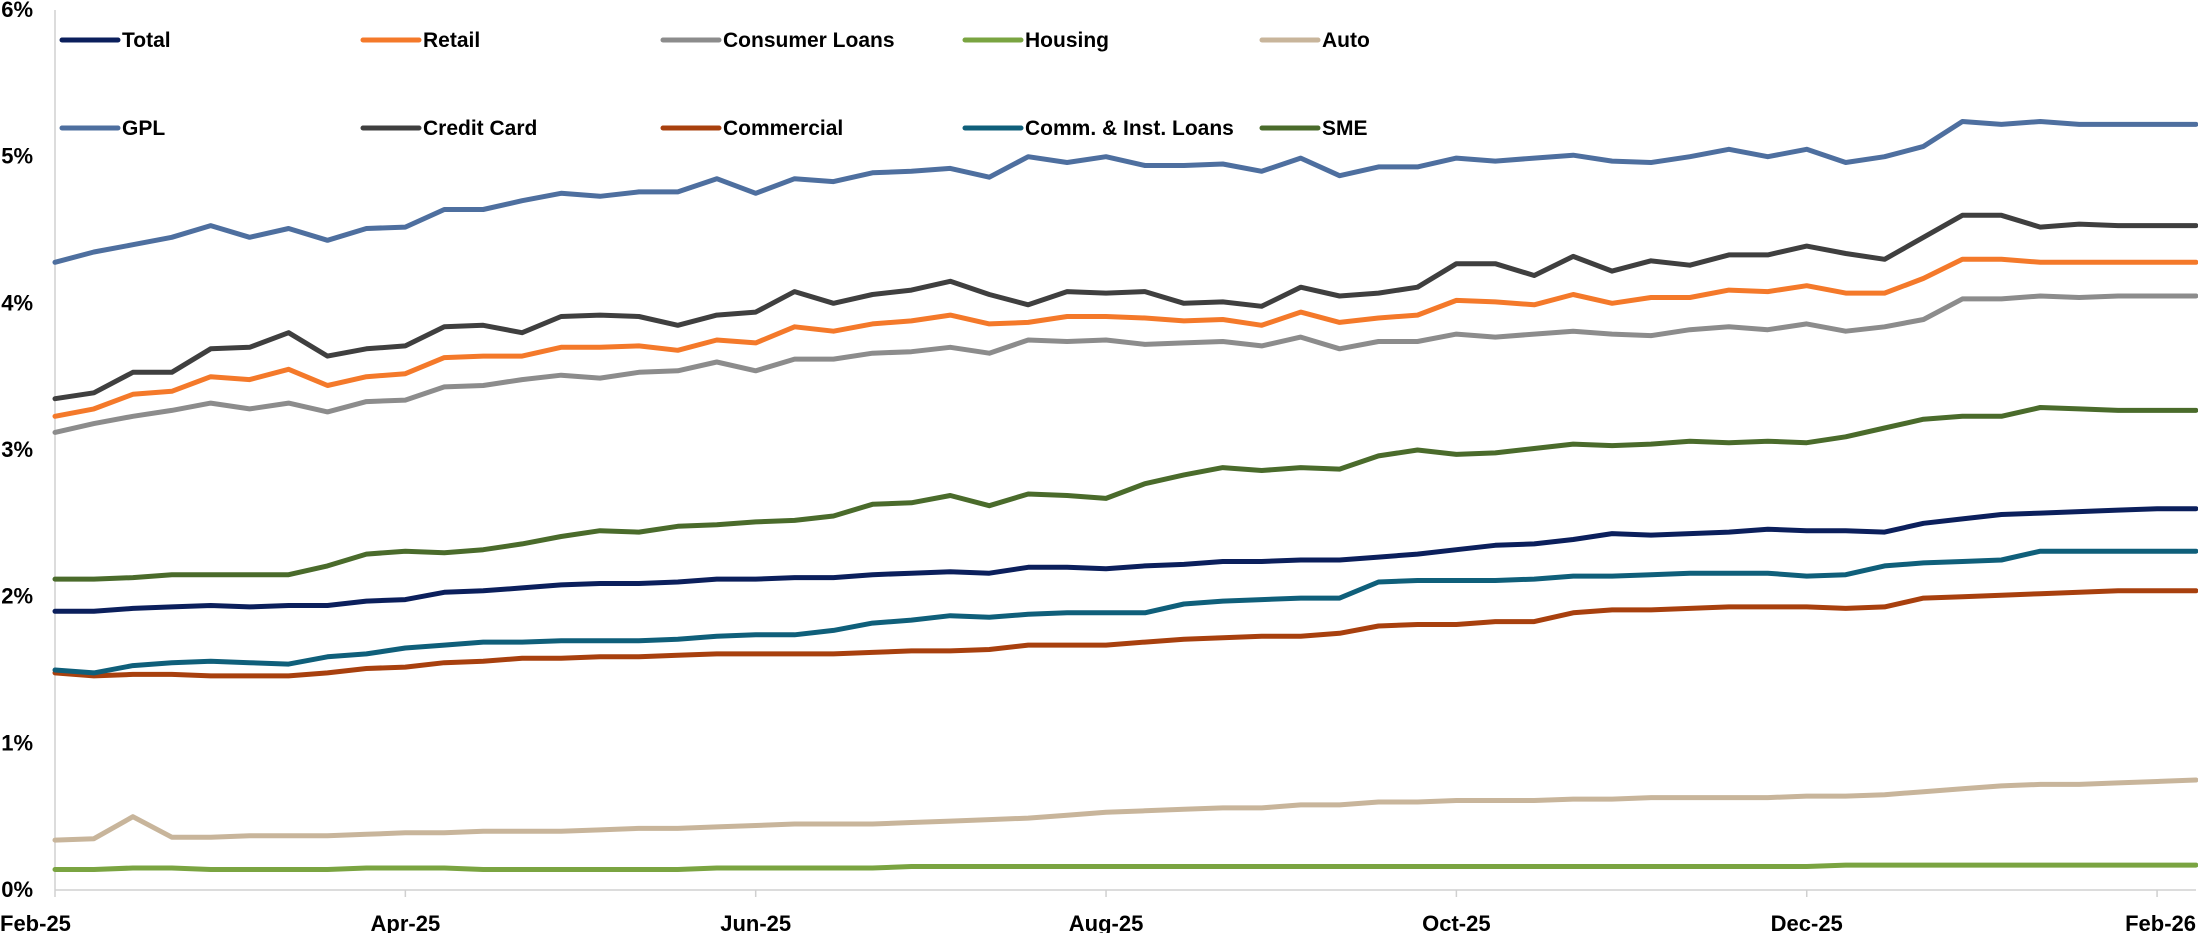 This screenshot has height=933, width=2198. What do you see at coordinates (1807, 922) in the screenshot?
I see `x-tick-label: Dec-25` at bounding box center [1807, 922].